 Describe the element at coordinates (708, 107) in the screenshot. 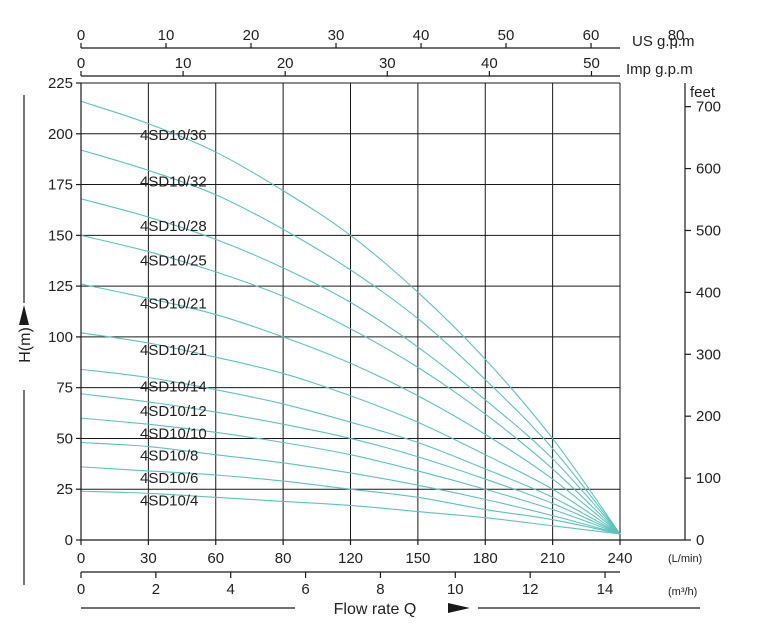

I see `feet-tick-label: 700` at that location.